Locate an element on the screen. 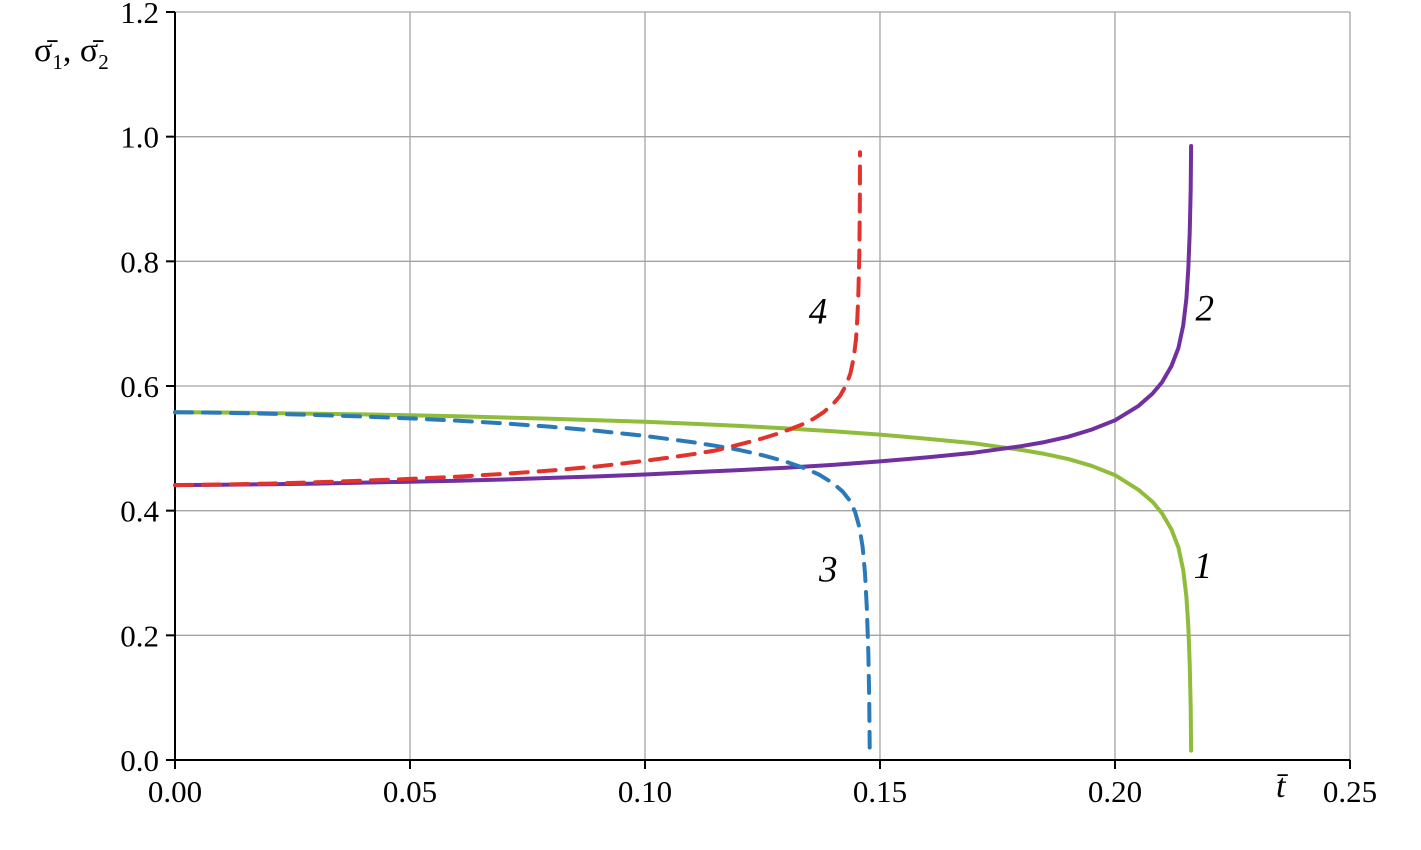 Image resolution: width=1421 pixels, height=850 pixels. curve-label-1: 1 is located at coordinates (1203, 566).